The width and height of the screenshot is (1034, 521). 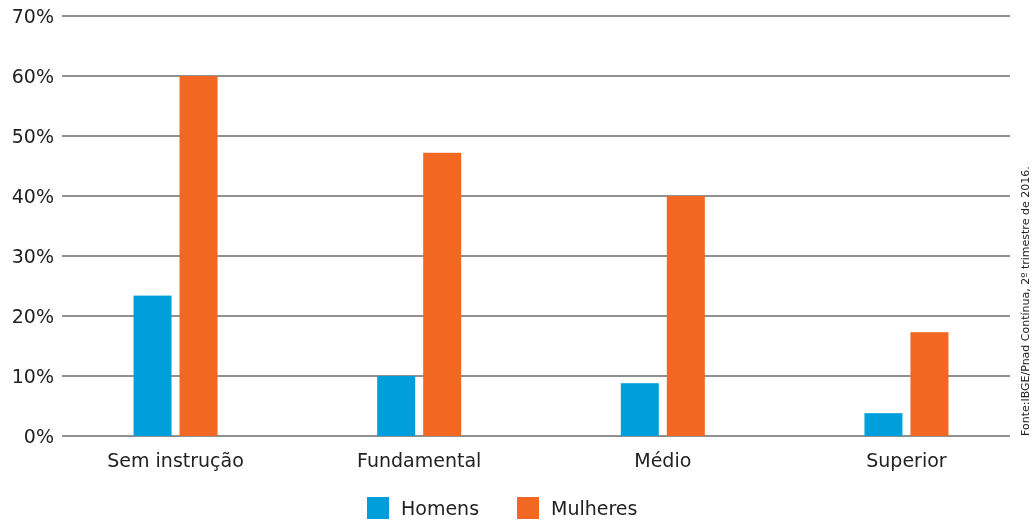 What do you see at coordinates (32, 135) in the screenshot?
I see `y-tick-label: 50%` at bounding box center [32, 135].